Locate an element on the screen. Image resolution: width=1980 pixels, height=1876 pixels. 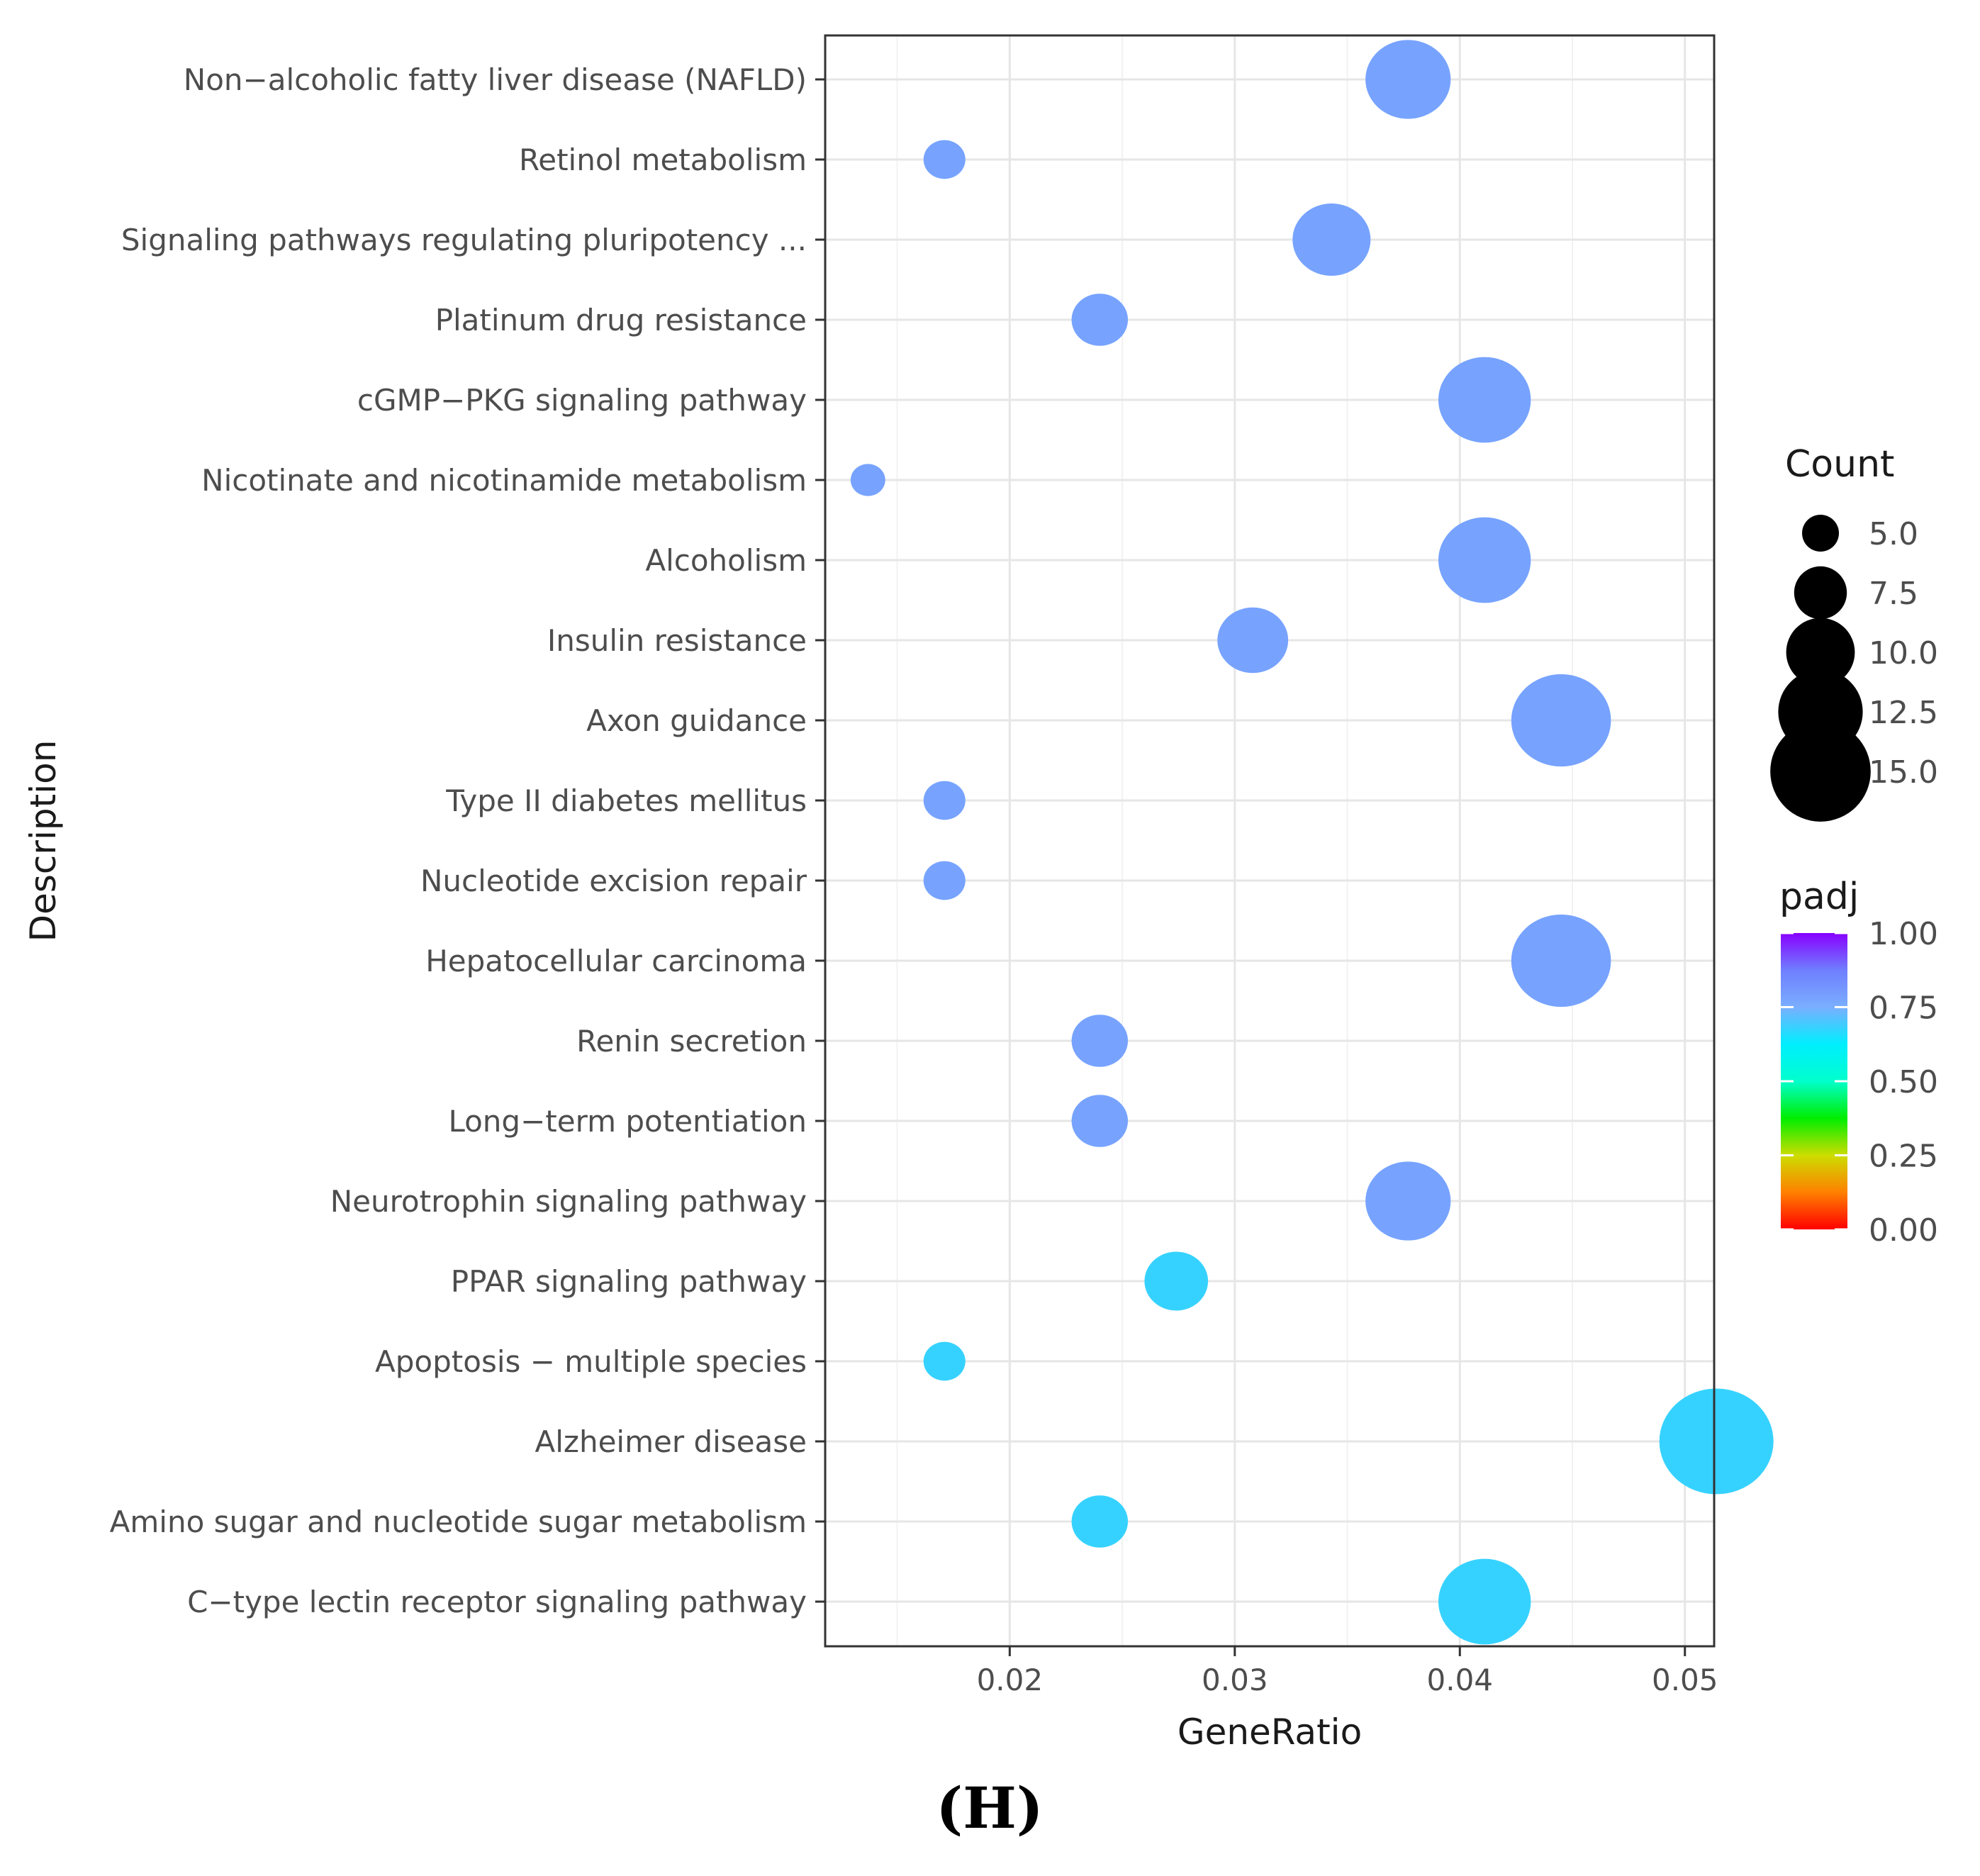
y-tick-label: Nicotinate and nicotinamide metabolism is located at coordinates (504, 480).